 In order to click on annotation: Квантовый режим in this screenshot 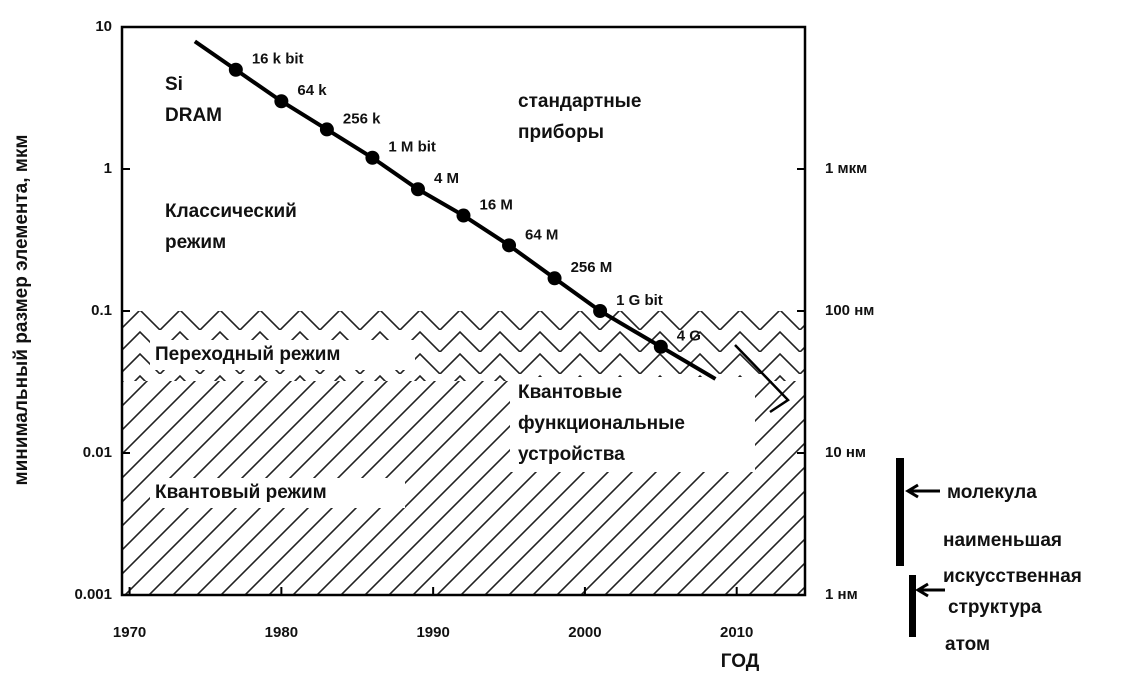, I will do `click(241, 492)`.